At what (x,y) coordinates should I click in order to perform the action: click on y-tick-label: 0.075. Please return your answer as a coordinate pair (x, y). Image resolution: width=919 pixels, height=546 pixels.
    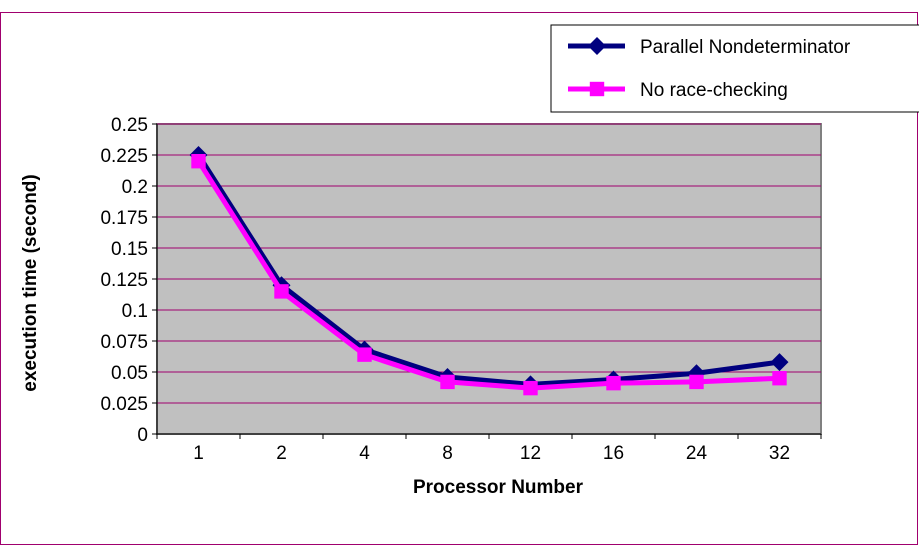
    Looking at the image, I should click on (124, 342).